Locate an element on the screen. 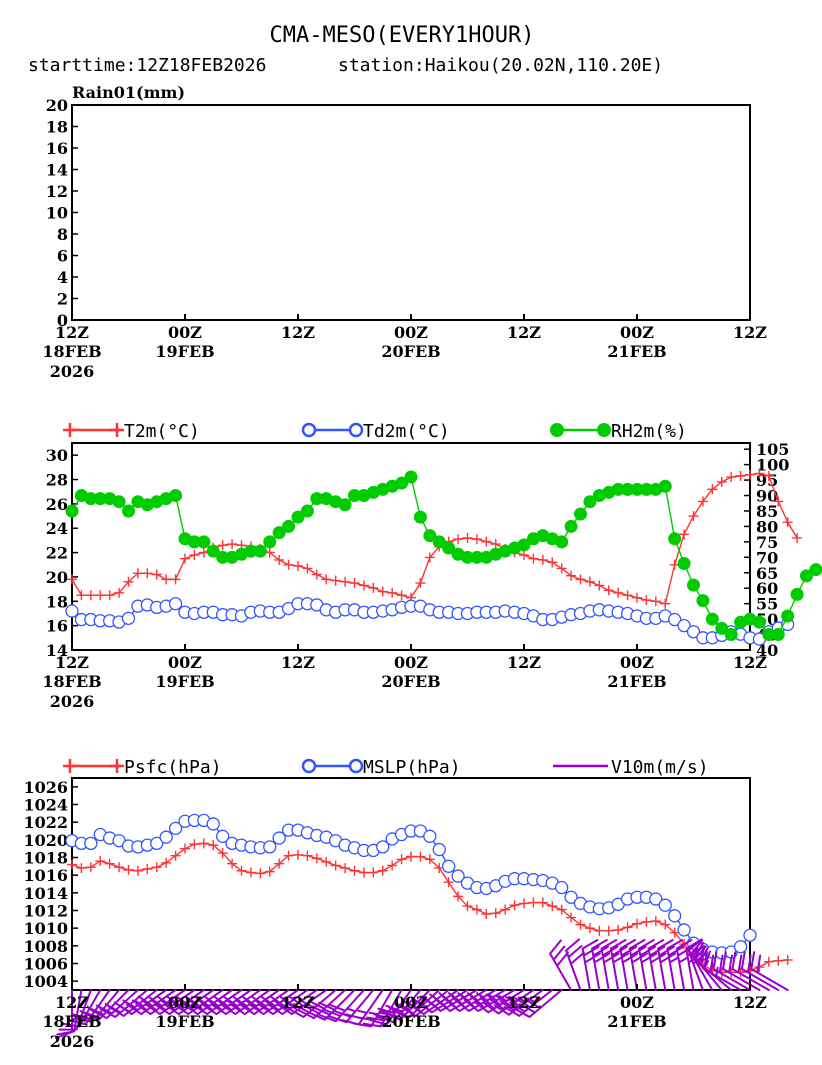 The height and width of the screenshot is (1065, 822). y2-tick-label: 105 is located at coordinates (772, 449).